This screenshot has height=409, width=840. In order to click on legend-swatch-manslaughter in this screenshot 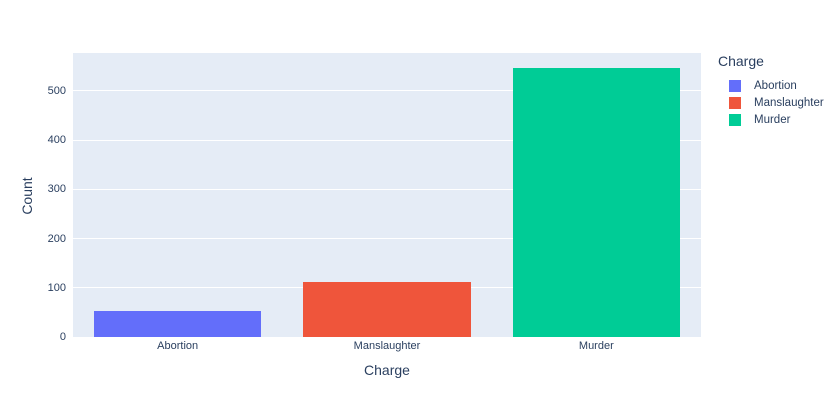, I will do `click(735, 102)`.